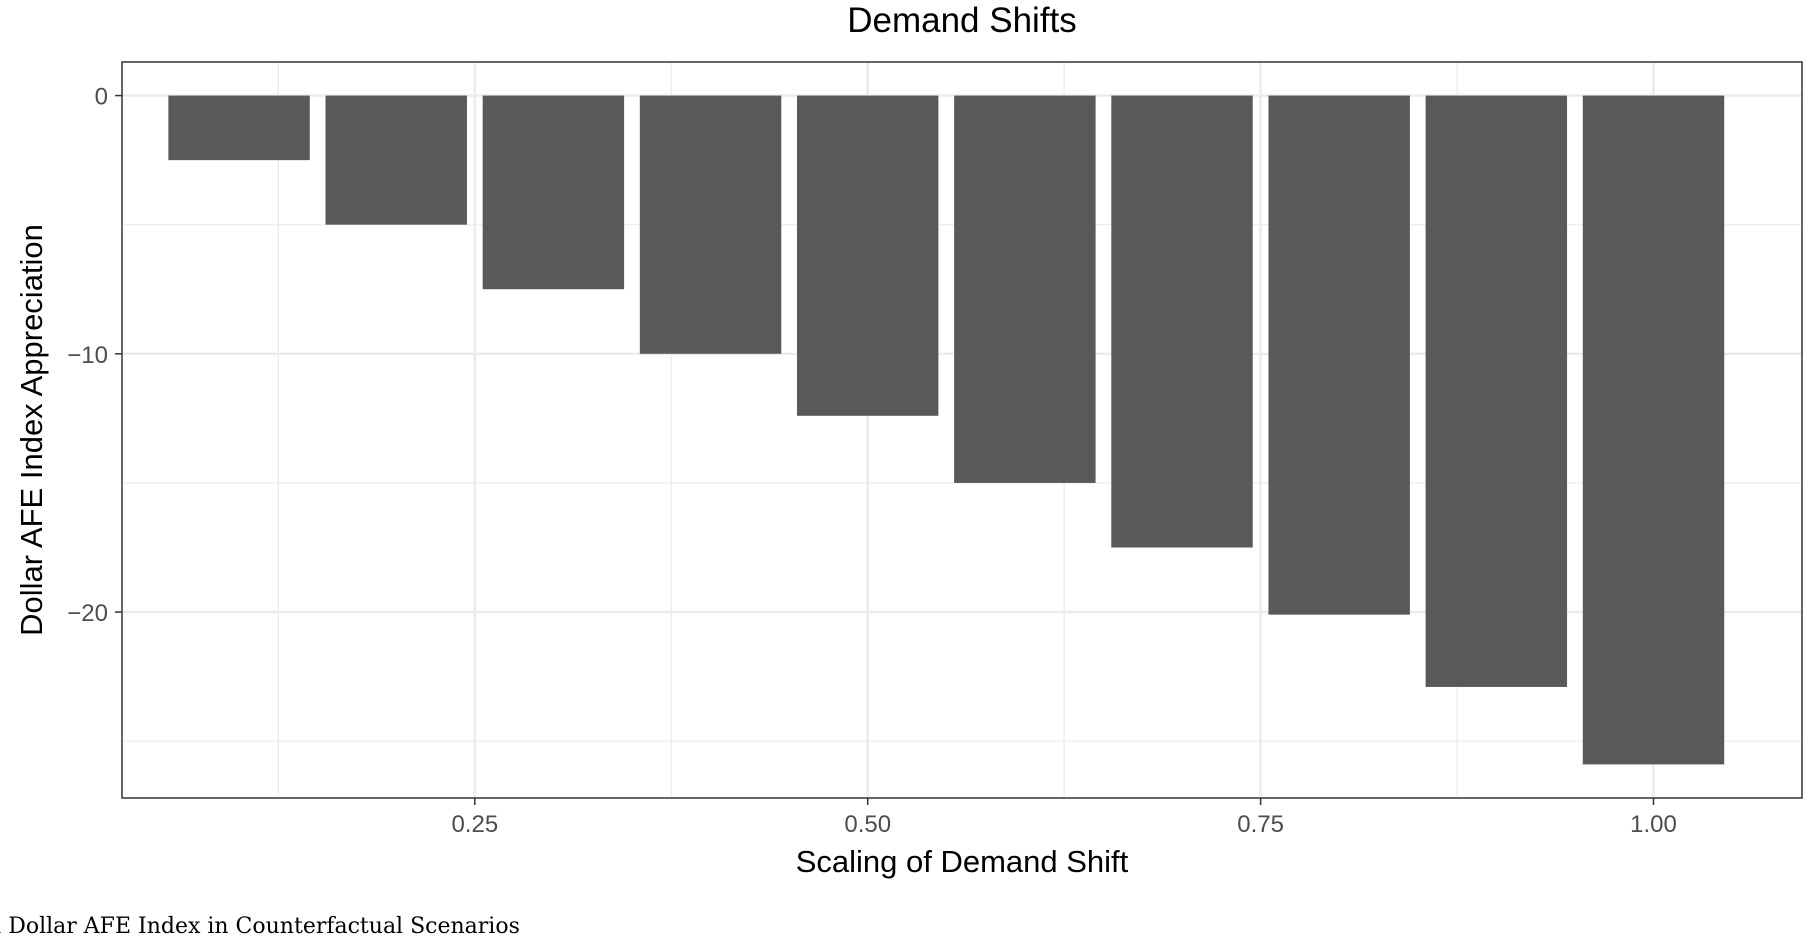  I want to click on y-axis-label: Dollar AFE Index Appreciation, so click(31, 430).